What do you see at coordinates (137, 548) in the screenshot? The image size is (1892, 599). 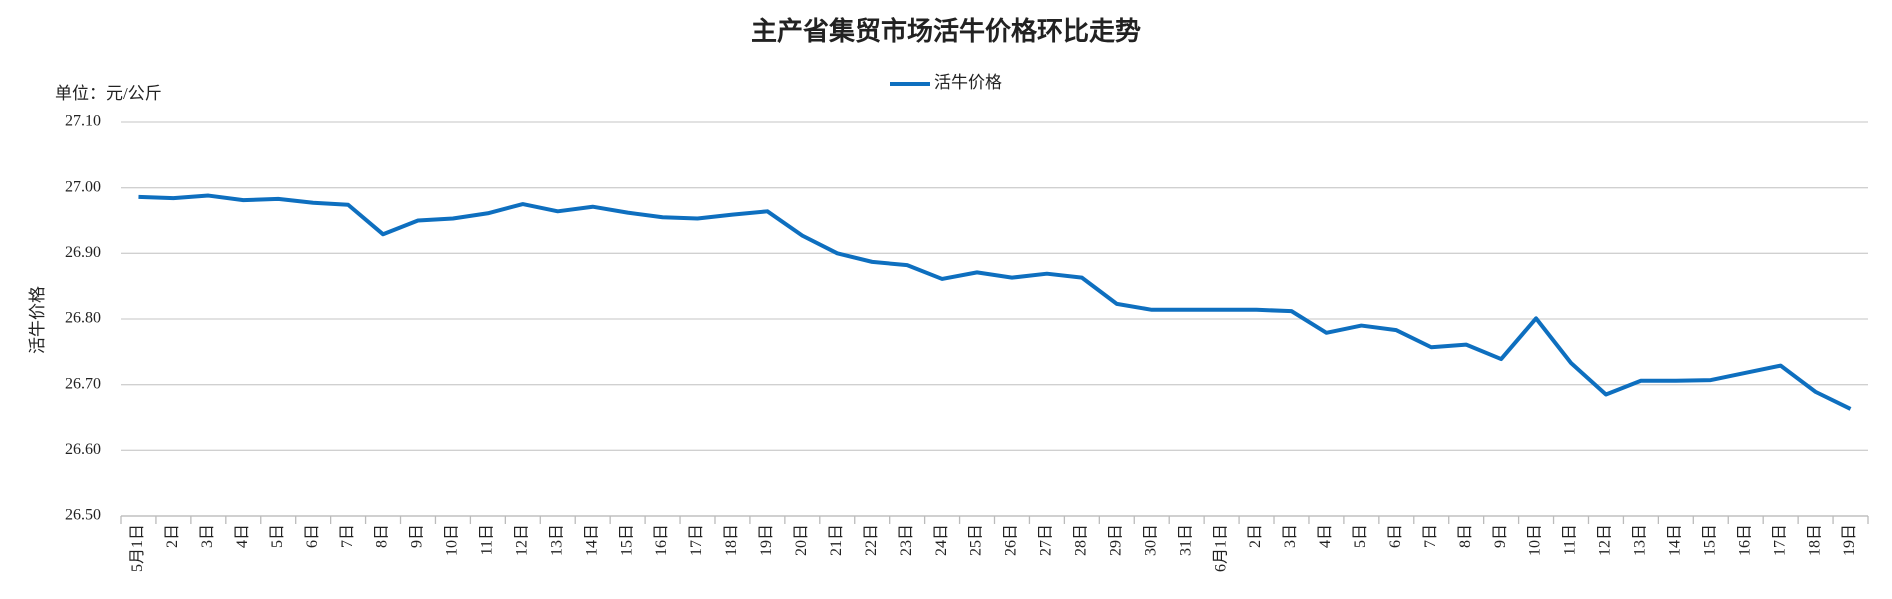 I see `x-tick-label: 5月1日` at bounding box center [137, 548].